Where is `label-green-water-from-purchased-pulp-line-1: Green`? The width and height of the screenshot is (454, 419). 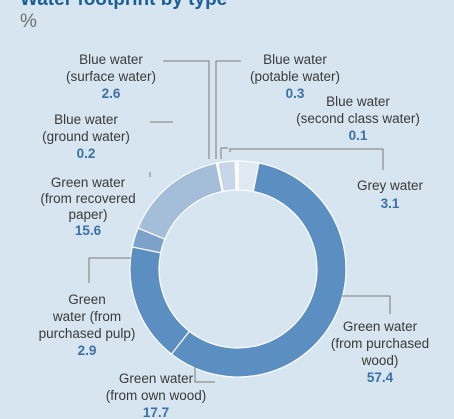 label-green-water-from-purchased-pulp-line-1: Green is located at coordinates (87, 299).